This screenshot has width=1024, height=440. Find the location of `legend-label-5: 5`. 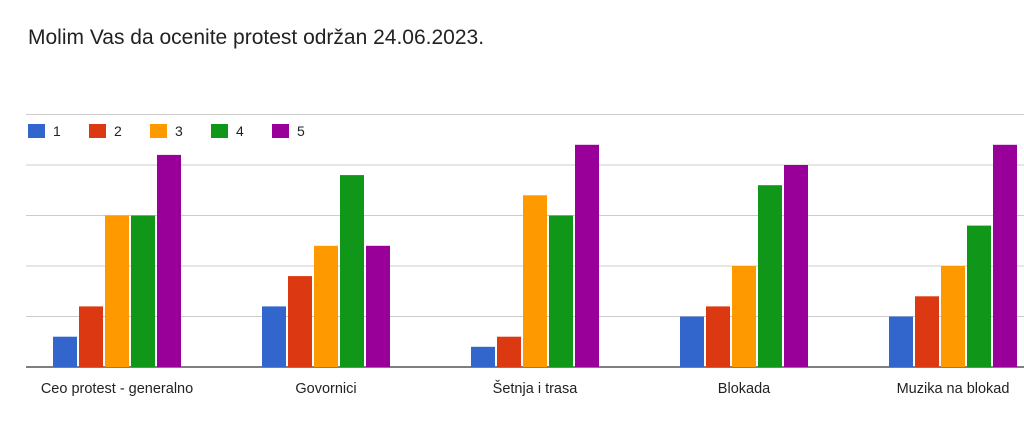

legend-label-5: 5 is located at coordinates (301, 131).